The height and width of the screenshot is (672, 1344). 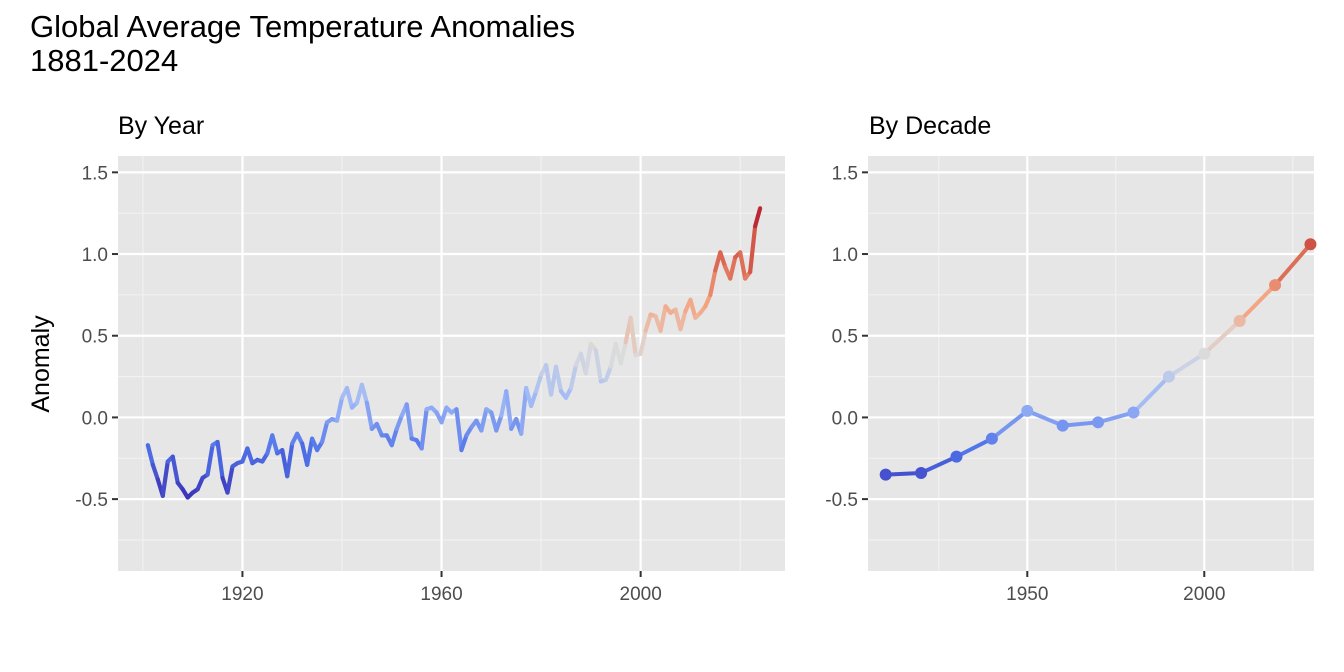 What do you see at coordinates (161, 126) in the screenshot?
I see `panel-title-by-year: By Year` at bounding box center [161, 126].